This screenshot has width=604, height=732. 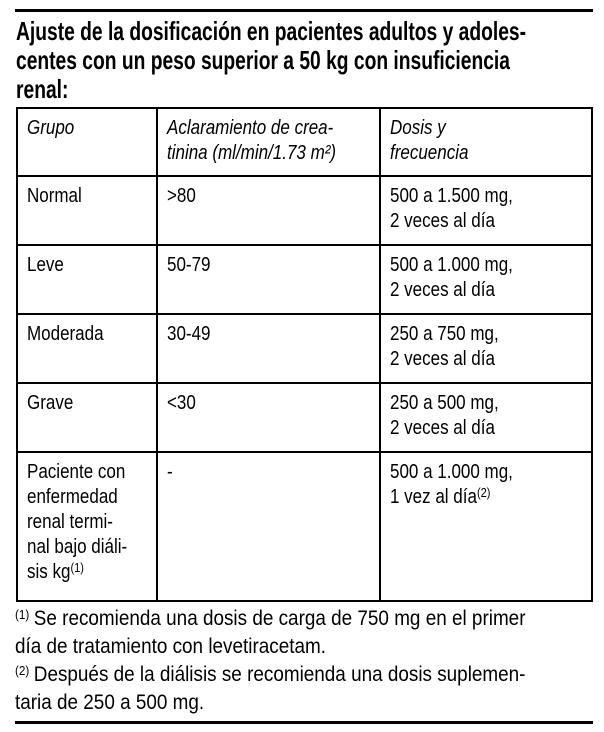 What do you see at coordinates (486, 526) in the screenshot?
I see `cell-erc-dosis: 500 a 1.000 mg, 1 vez al día(2)` at bounding box center [486, 526].